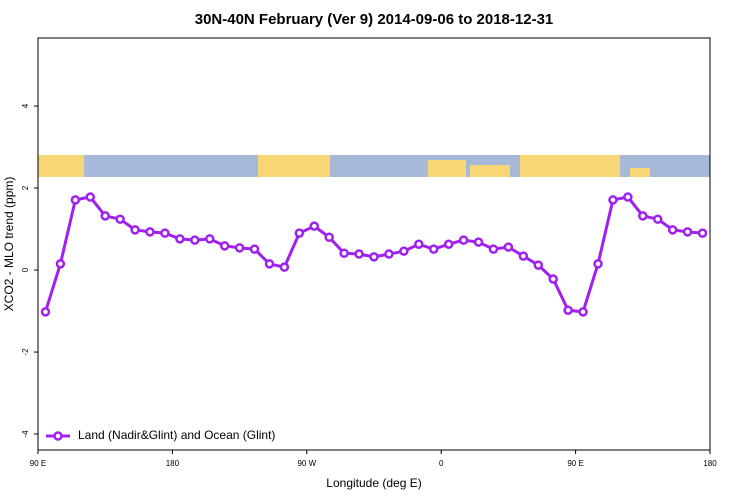 Image resolution: width=750 pixels, height=500 pixels. What do you see at coordinates (25, 269) in the screenshot?
I see `y-tick-label: 0` at bounding box center [25, 269].